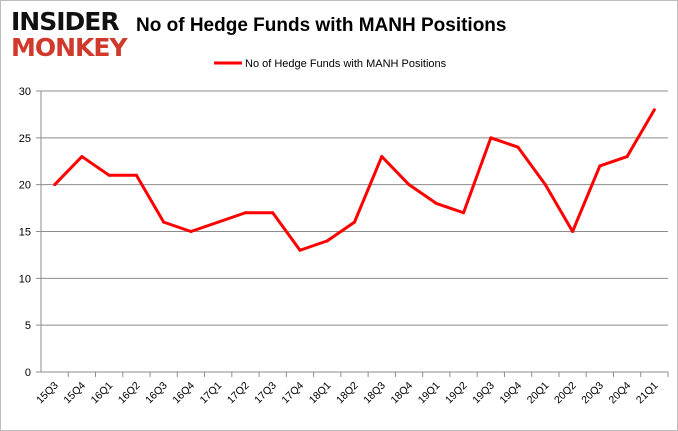  Describe the element at coordinates (265, 393) in the screenshot. I see `x-tick-label: 17Q3` at that location.